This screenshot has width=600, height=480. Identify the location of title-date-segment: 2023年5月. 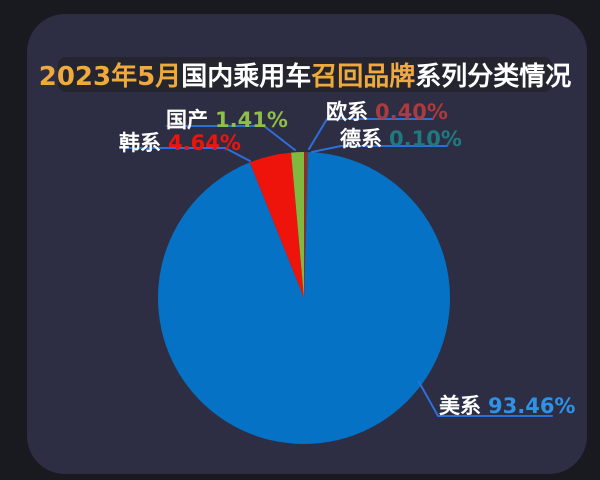
(110, 77).